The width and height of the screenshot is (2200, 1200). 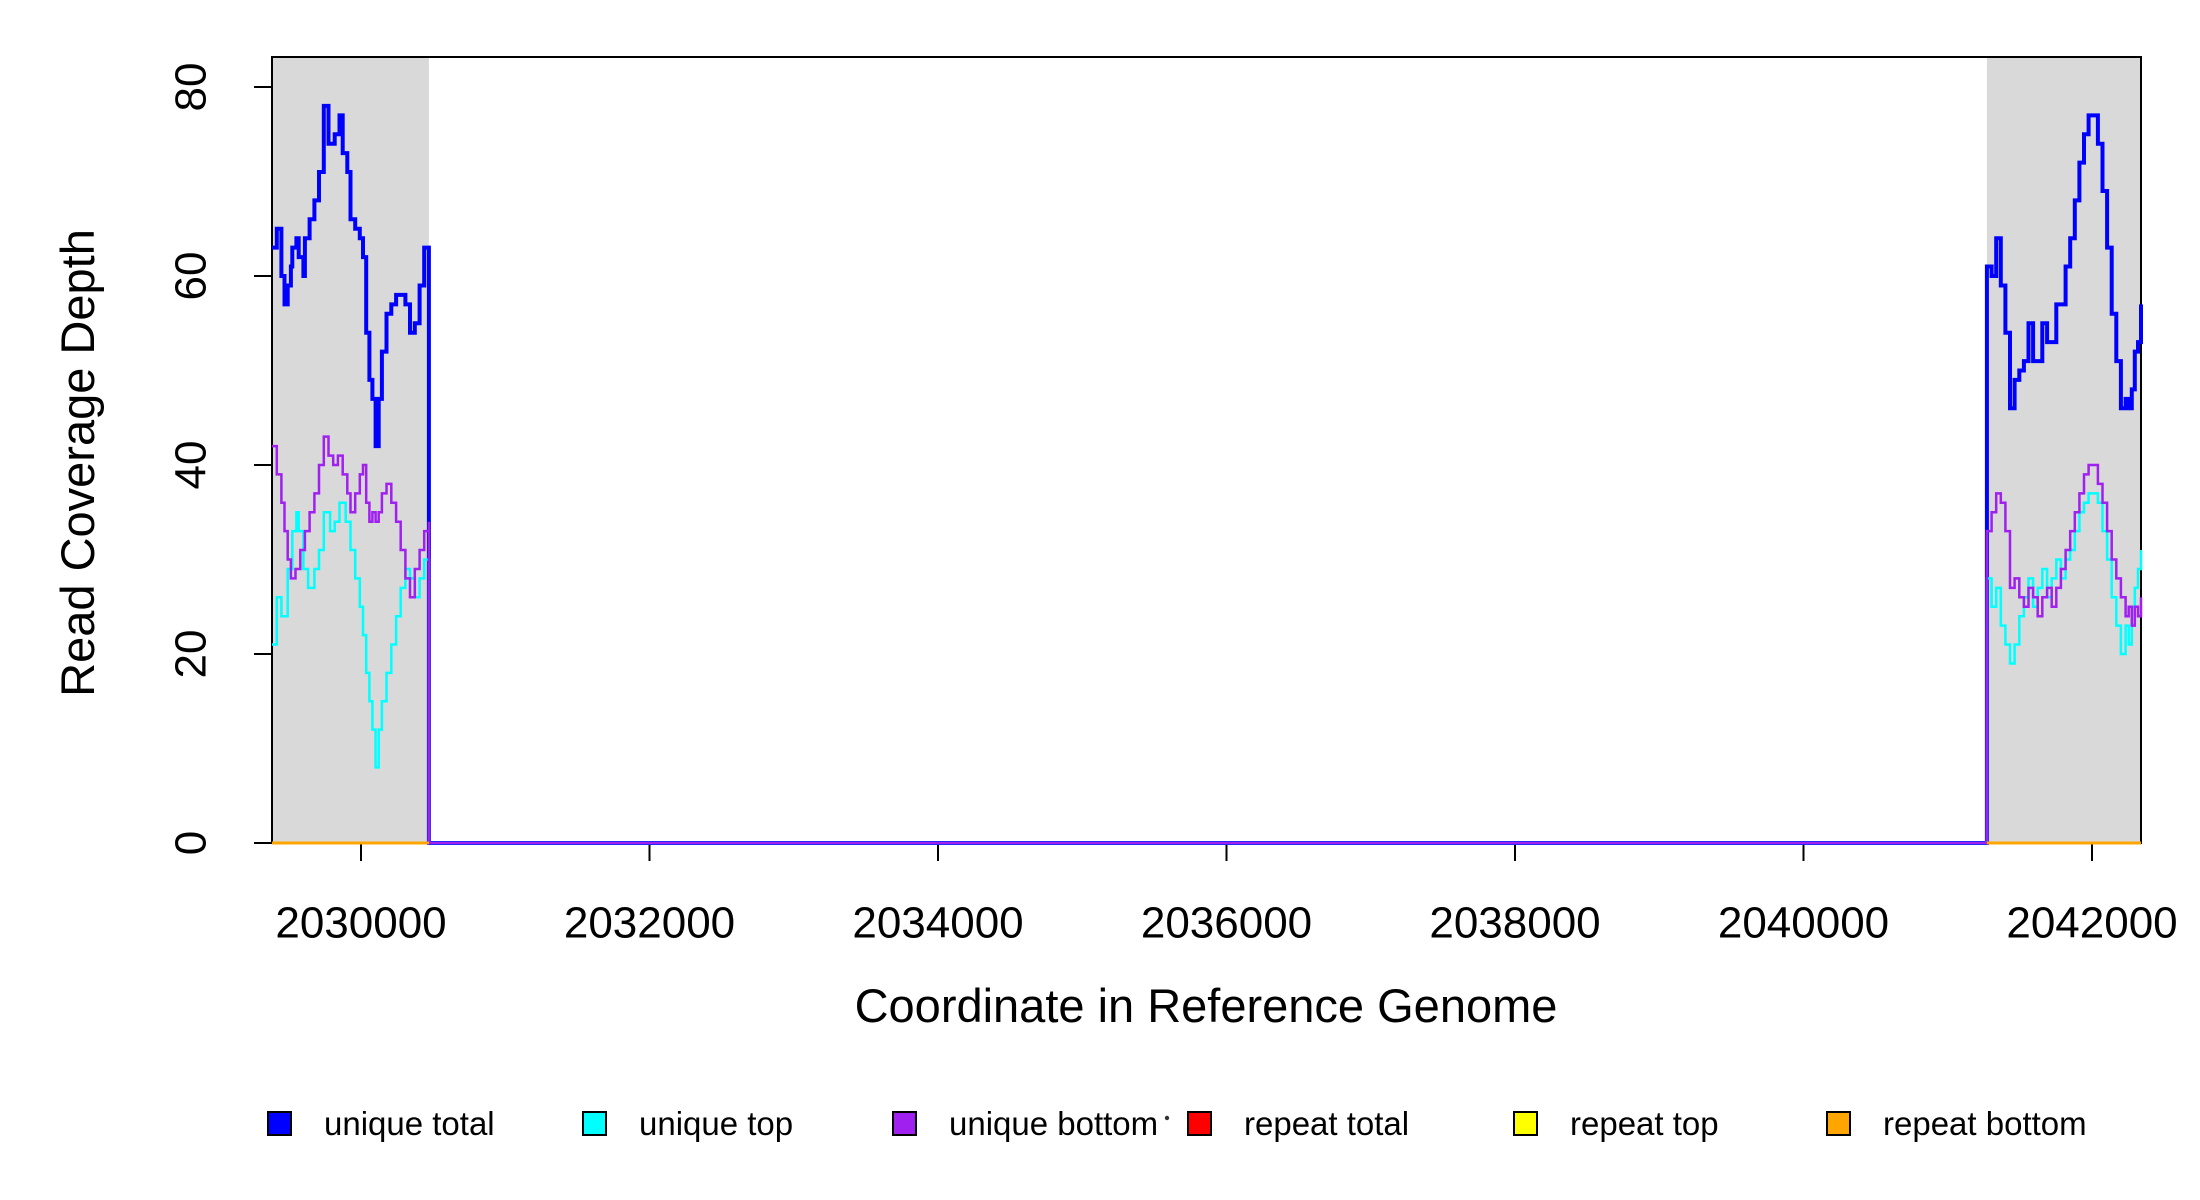 What do you see at coordinates (190, 276) in the screenshot?
I see `y-tick-label: 60` at bounding box center [190, 276].